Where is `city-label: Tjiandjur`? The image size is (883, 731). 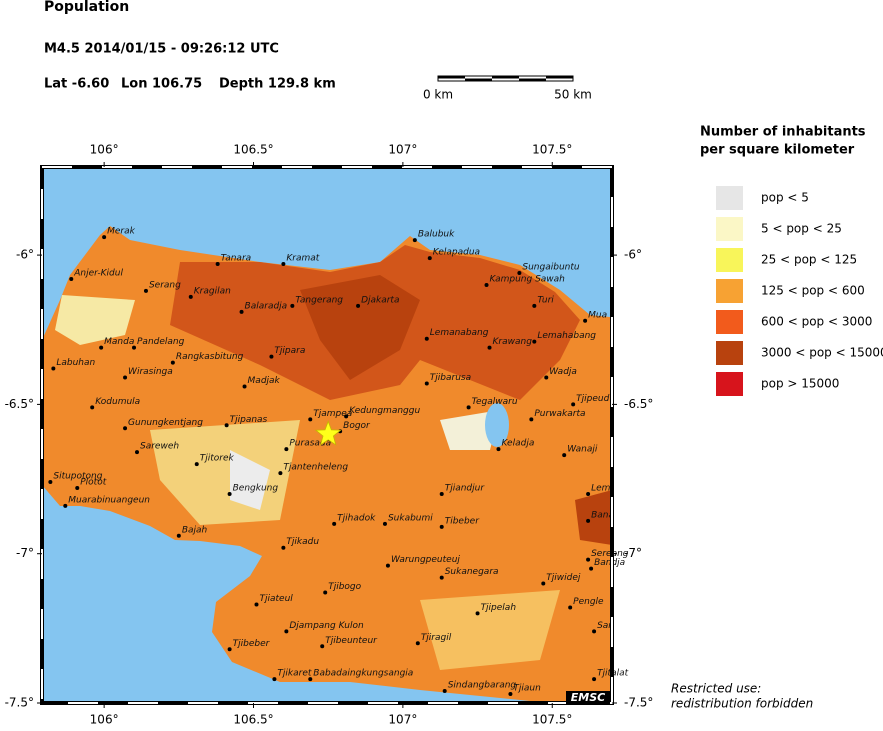 city-label: Tjiandjur is located at coordinates (465, 488).